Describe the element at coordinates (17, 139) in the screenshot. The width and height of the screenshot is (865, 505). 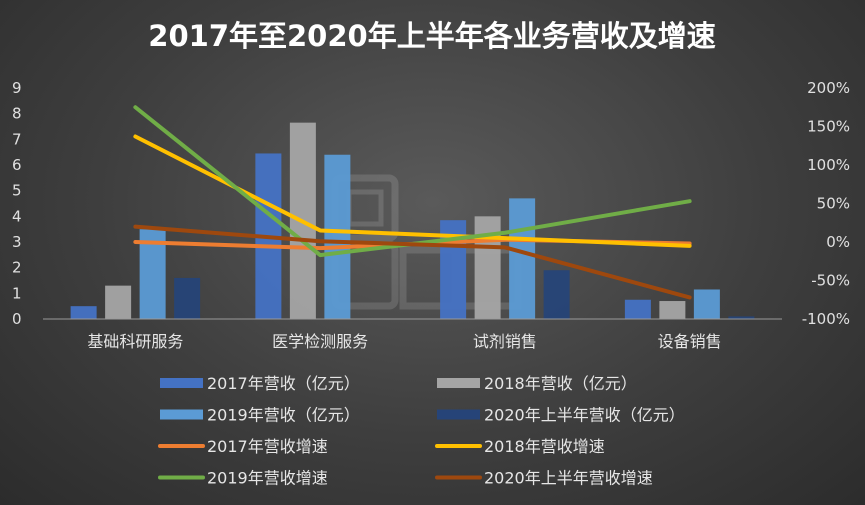
I see `left-tick-label: 7` at that location.